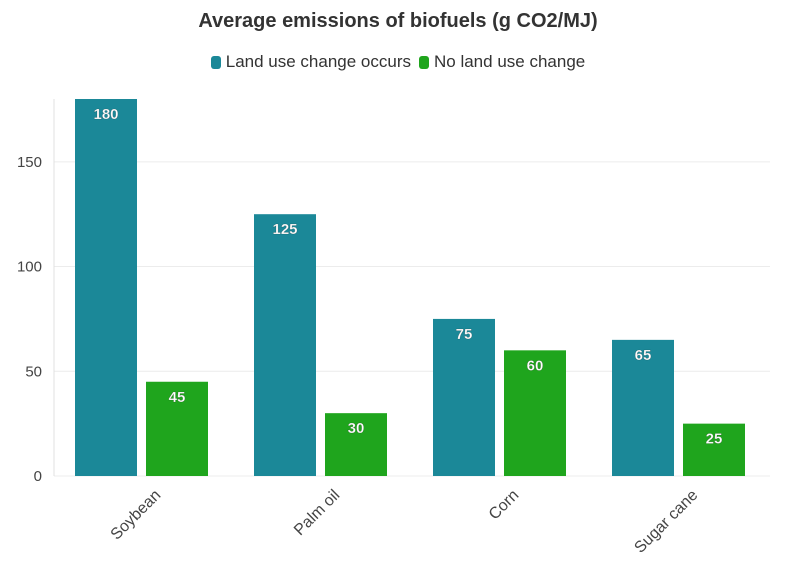 The image size is (796, 575). Describe the element at coordinates (356, 428) in the screenshot. I see `data-label: 30` at that location.